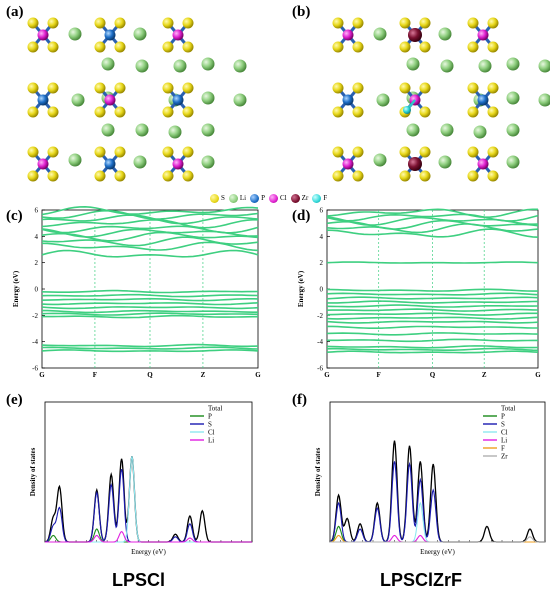  Describe the element at coordinates (415, 164) in the screenshot. I see `zr-atom` at that location.